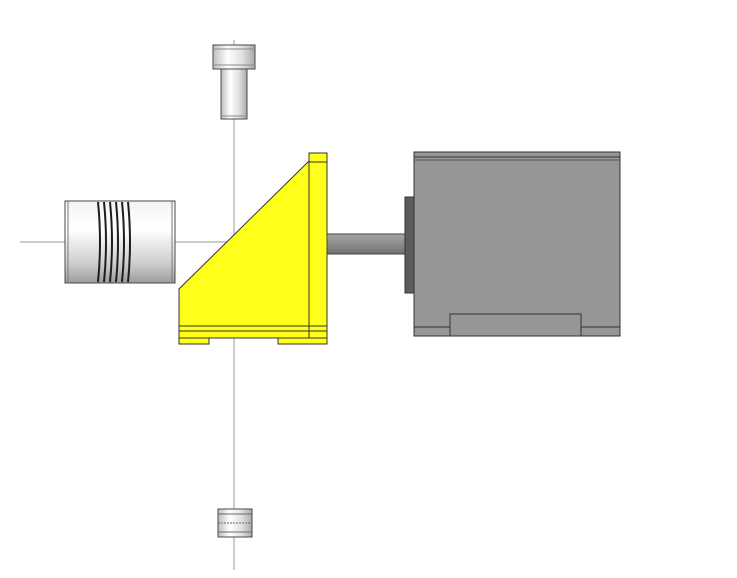  I want to click on nut, so click(235, 523).